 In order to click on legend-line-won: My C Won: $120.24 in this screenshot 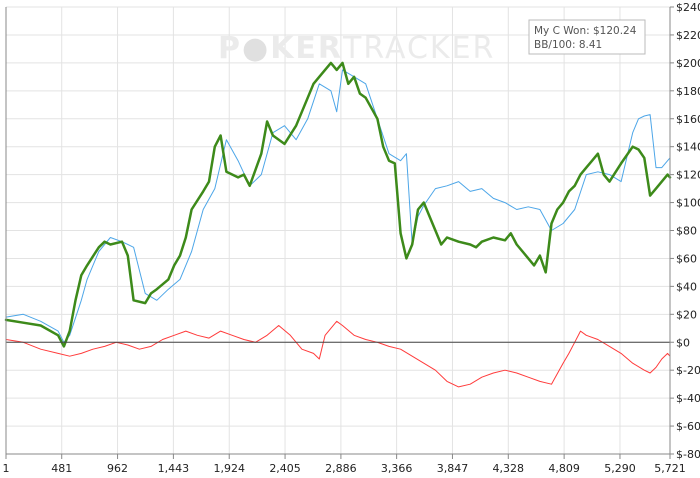, I will do `click(585, 31)`.